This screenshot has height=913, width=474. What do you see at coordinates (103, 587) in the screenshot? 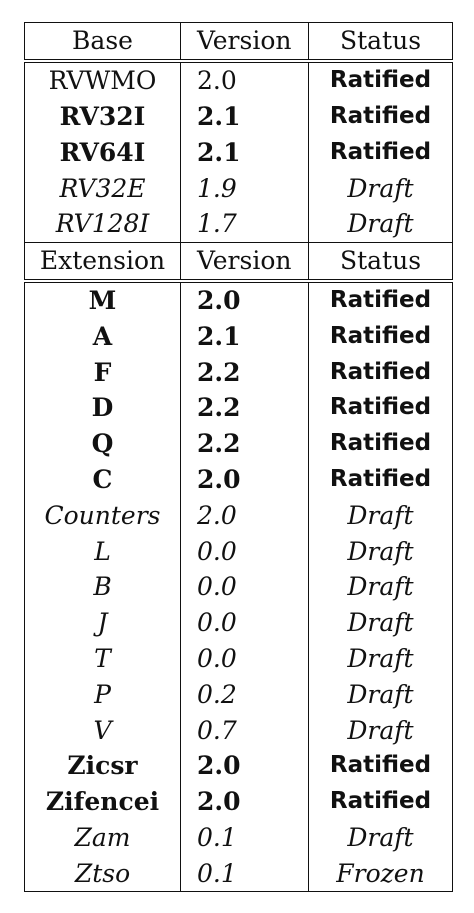
I see `cell-name: B` at bounding box center [103, 587].